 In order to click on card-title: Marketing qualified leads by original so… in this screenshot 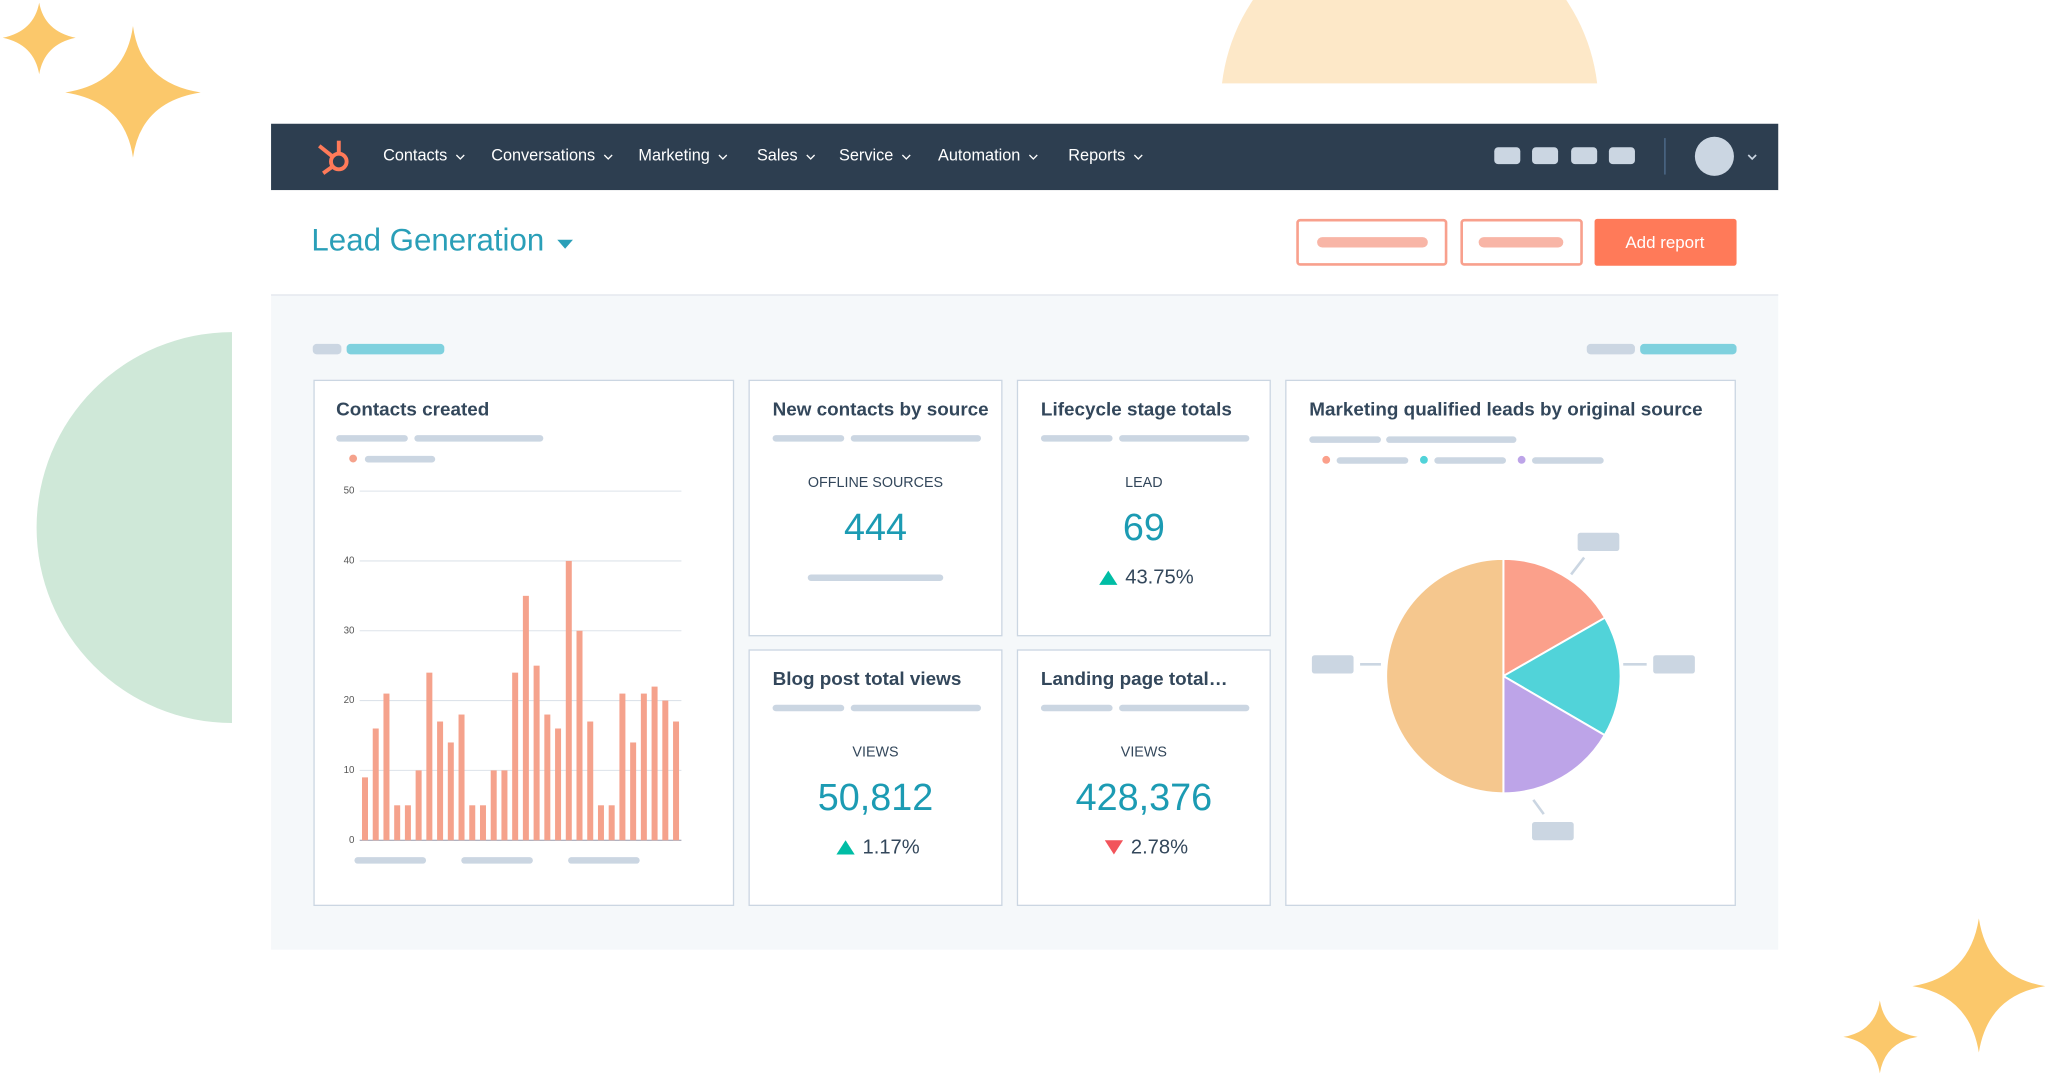, I will do `click(1505, 409)`.